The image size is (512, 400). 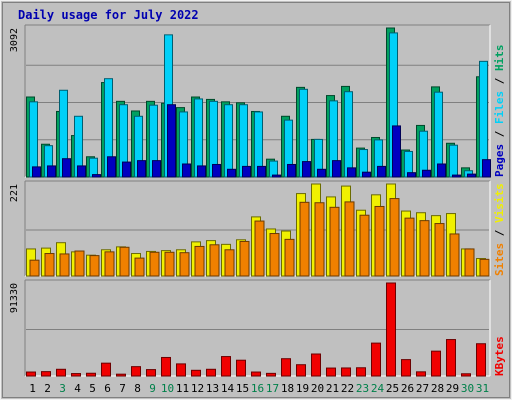 What do you see at coordinates (242, 388) in the screenshot?
I see `x-tick-label: 15` at bounding box center [242, 388].